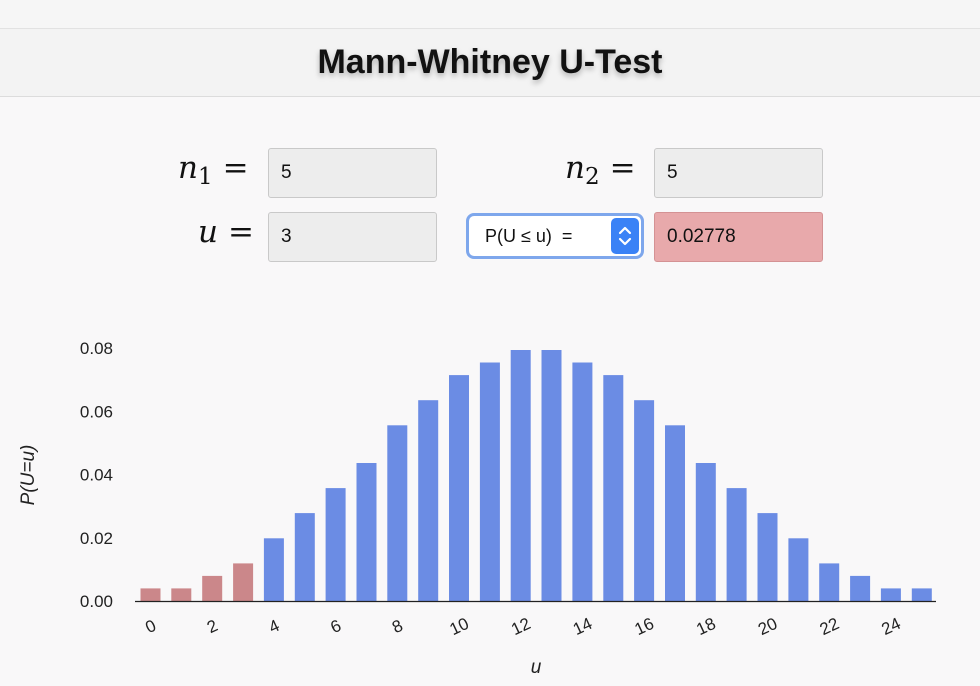 The image size is (980, 686). Describe the element at coordinates (536, 667) in the screenshot. I see `x-axis-title: u` at that location.